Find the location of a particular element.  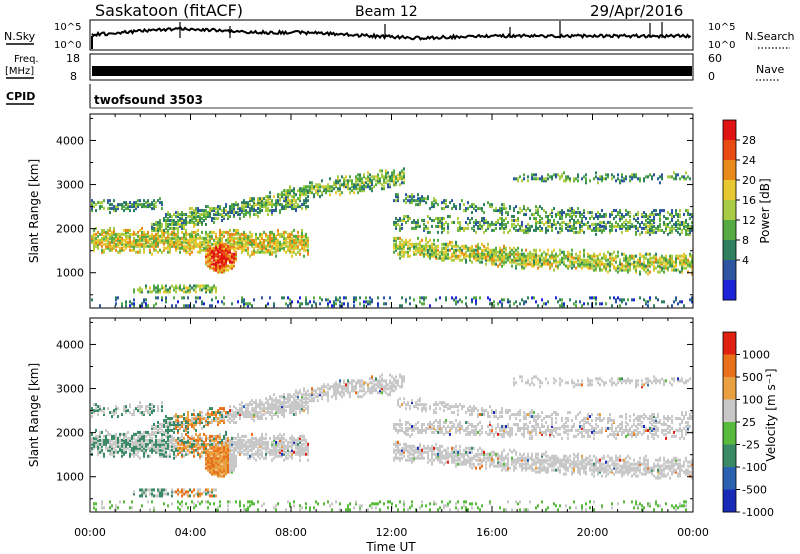

power-cell-2075 is located at coordinates (404, 246).